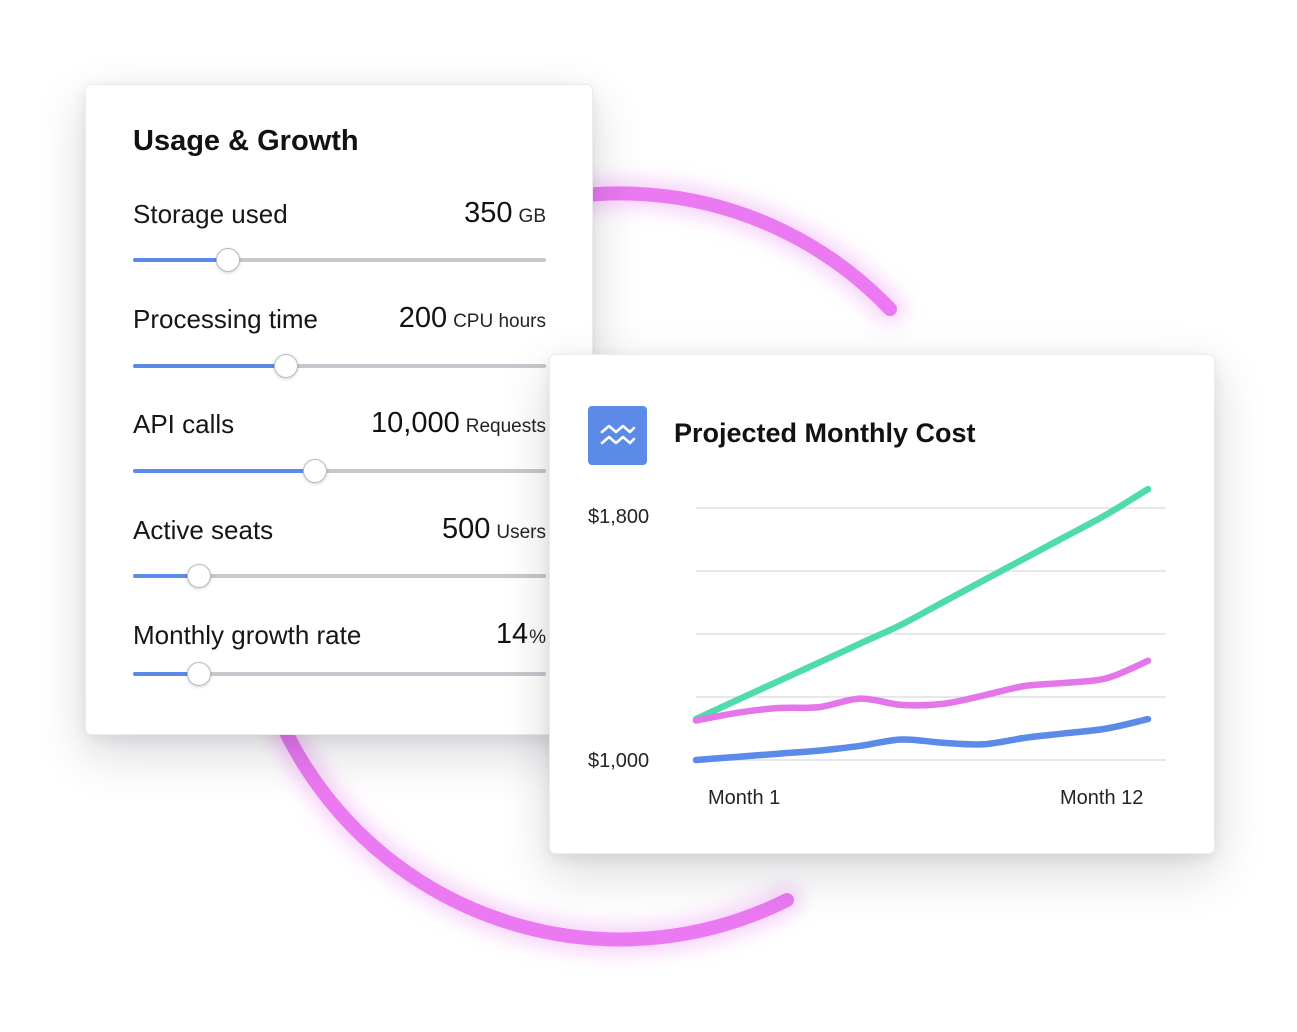 The width and height of the screenshot is (1297, 1032). What do you see at coordinates (1101, 798) in the screenshot?
I see `x-tick-label-last: Month 12` at bounding box center [1101, 798].